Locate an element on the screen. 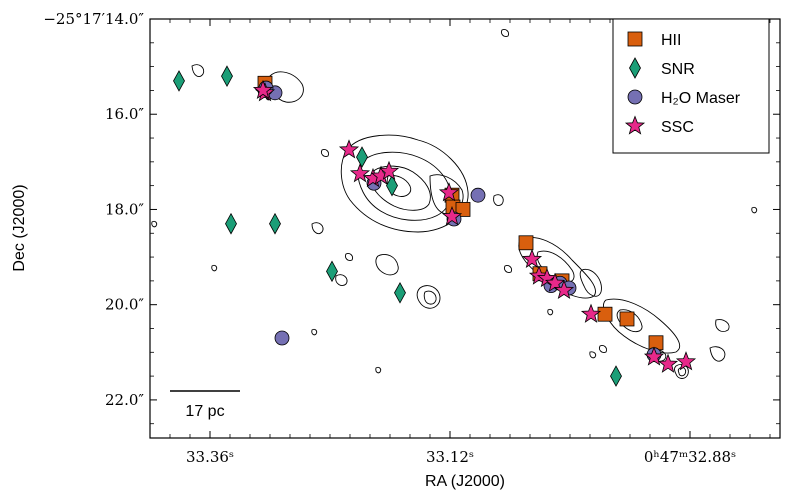  scale-bar: 17 pc is located at coordinates (205, 405).